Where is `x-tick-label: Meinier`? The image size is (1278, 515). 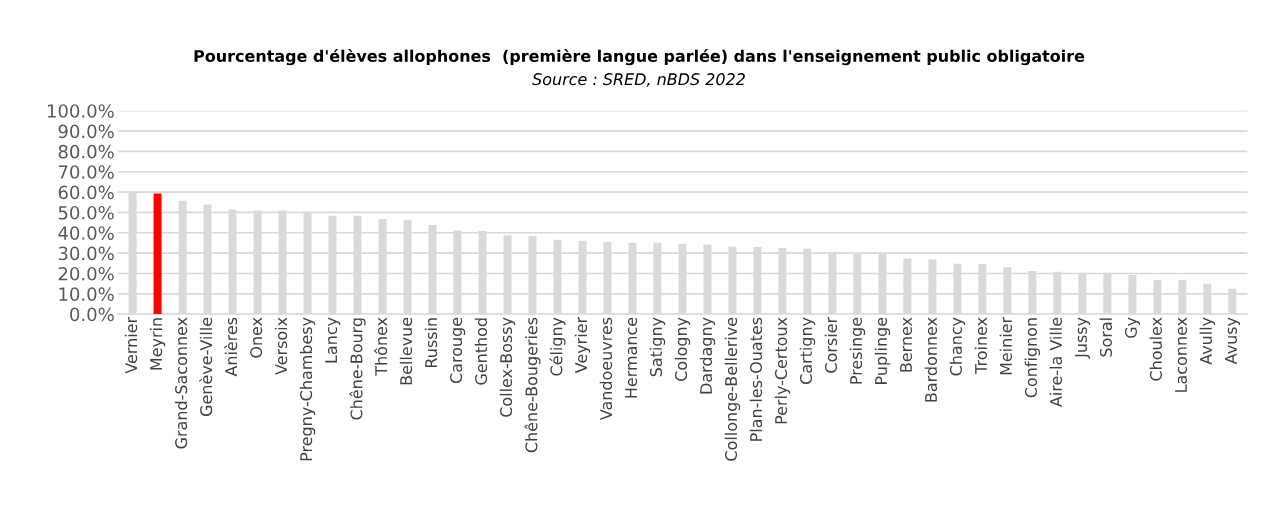 x-tick-label: Meinier is located at coordinates (1006, 345).